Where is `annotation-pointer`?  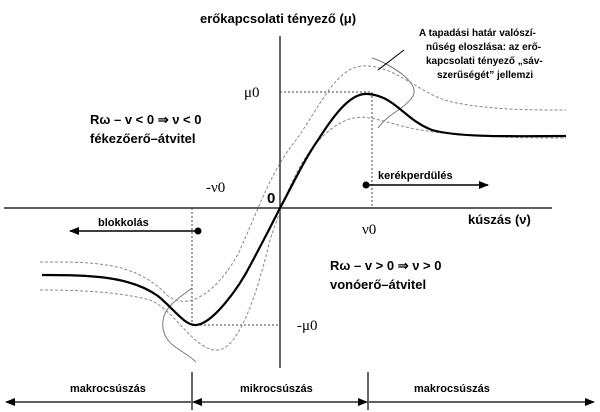
annotation-pointer is located at coordinates (391, 60).